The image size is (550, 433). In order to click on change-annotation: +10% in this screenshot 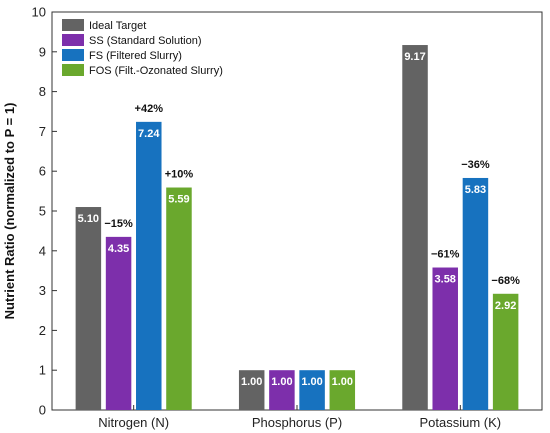, I will do `click(179, 175)`.